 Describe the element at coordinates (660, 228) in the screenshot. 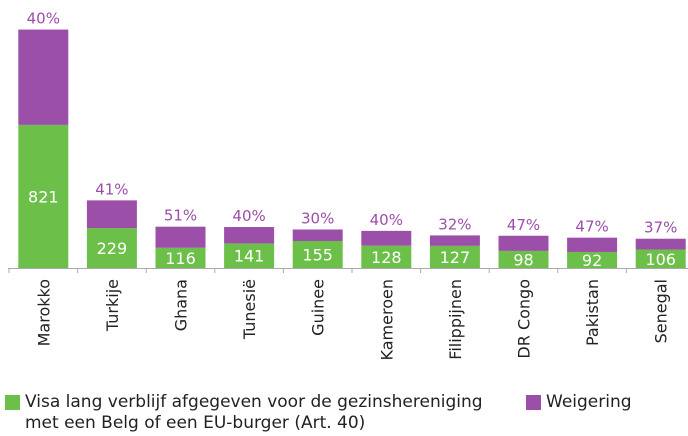

I see `percent-label: 37%` at that location.